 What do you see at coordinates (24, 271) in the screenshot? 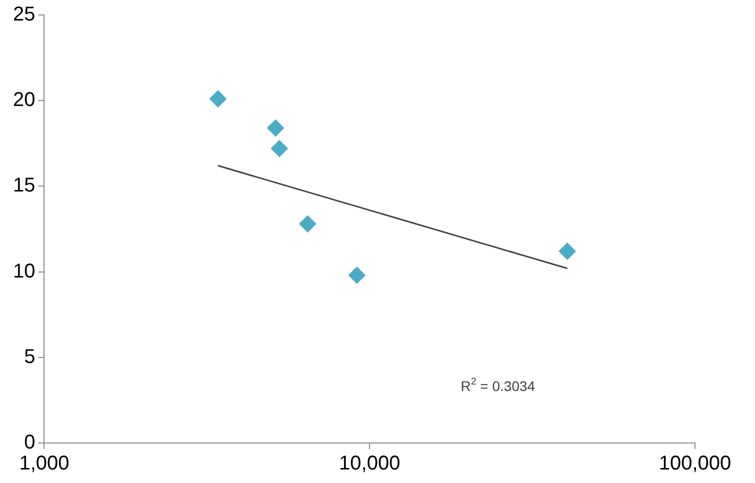
I see `y-tick-label: 10` at bounding box center [24, 271].